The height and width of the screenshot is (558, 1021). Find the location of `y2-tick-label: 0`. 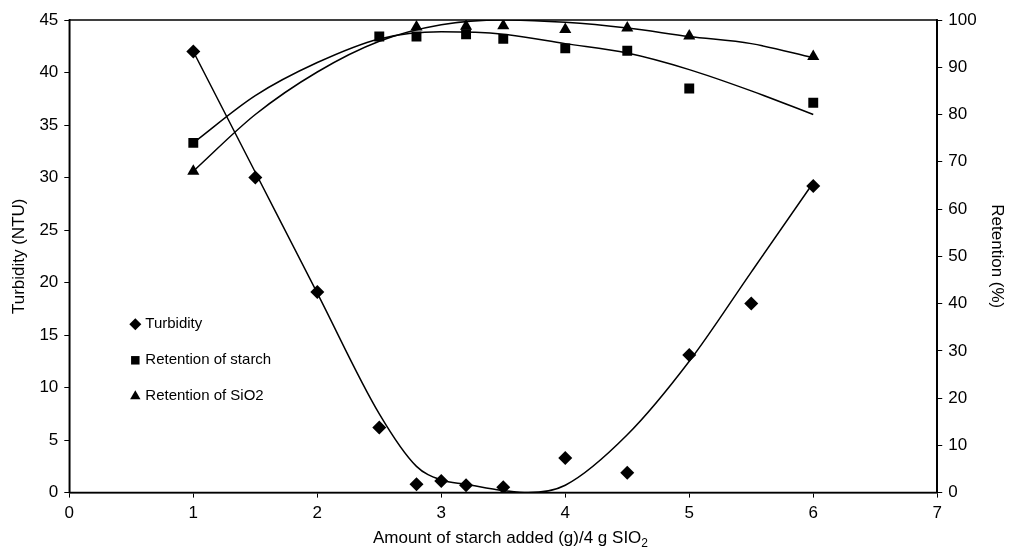

y2-tick-label: 0 is located at coordinates (953, 492).